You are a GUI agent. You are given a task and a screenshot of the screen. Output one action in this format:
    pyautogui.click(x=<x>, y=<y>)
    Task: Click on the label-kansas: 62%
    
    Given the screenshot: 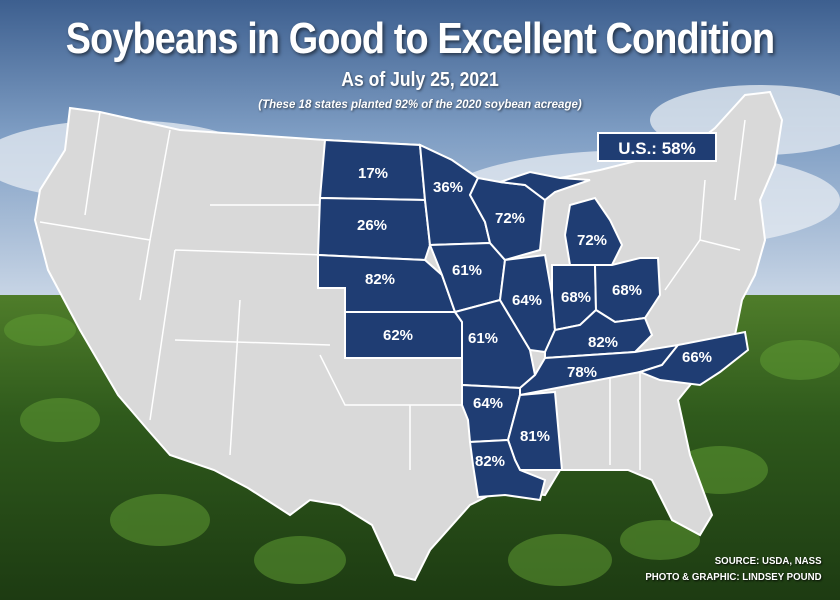 What is the action you would take?
    pyautogui.click(x=398, y=335)
    